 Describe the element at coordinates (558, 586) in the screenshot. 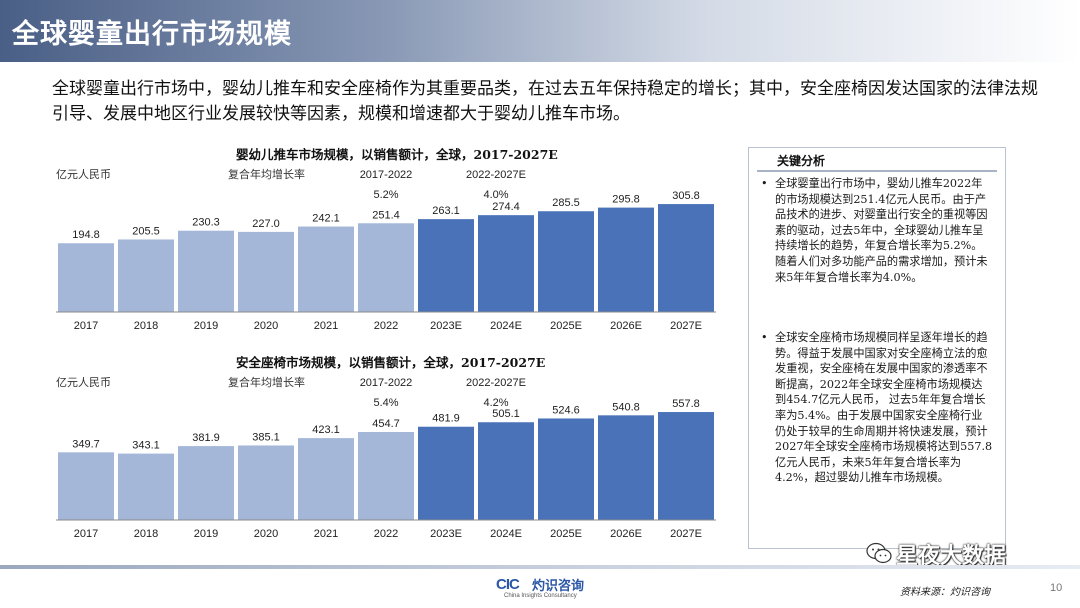

I see `logo-name: 灼识咨询` at that location.